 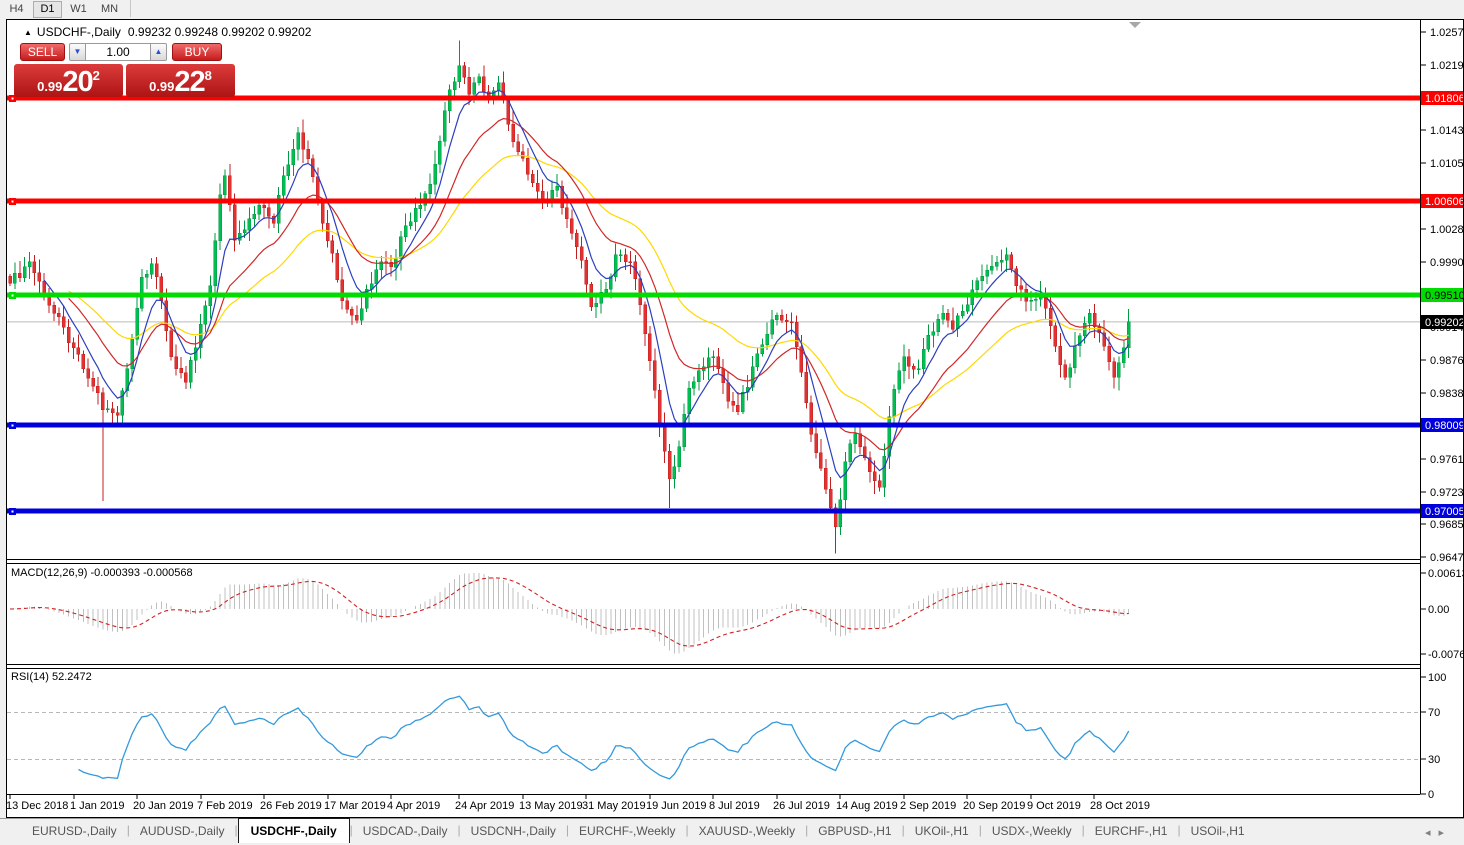 I want to click on svg-text: 1.02570, so click(x=1447, y=33).